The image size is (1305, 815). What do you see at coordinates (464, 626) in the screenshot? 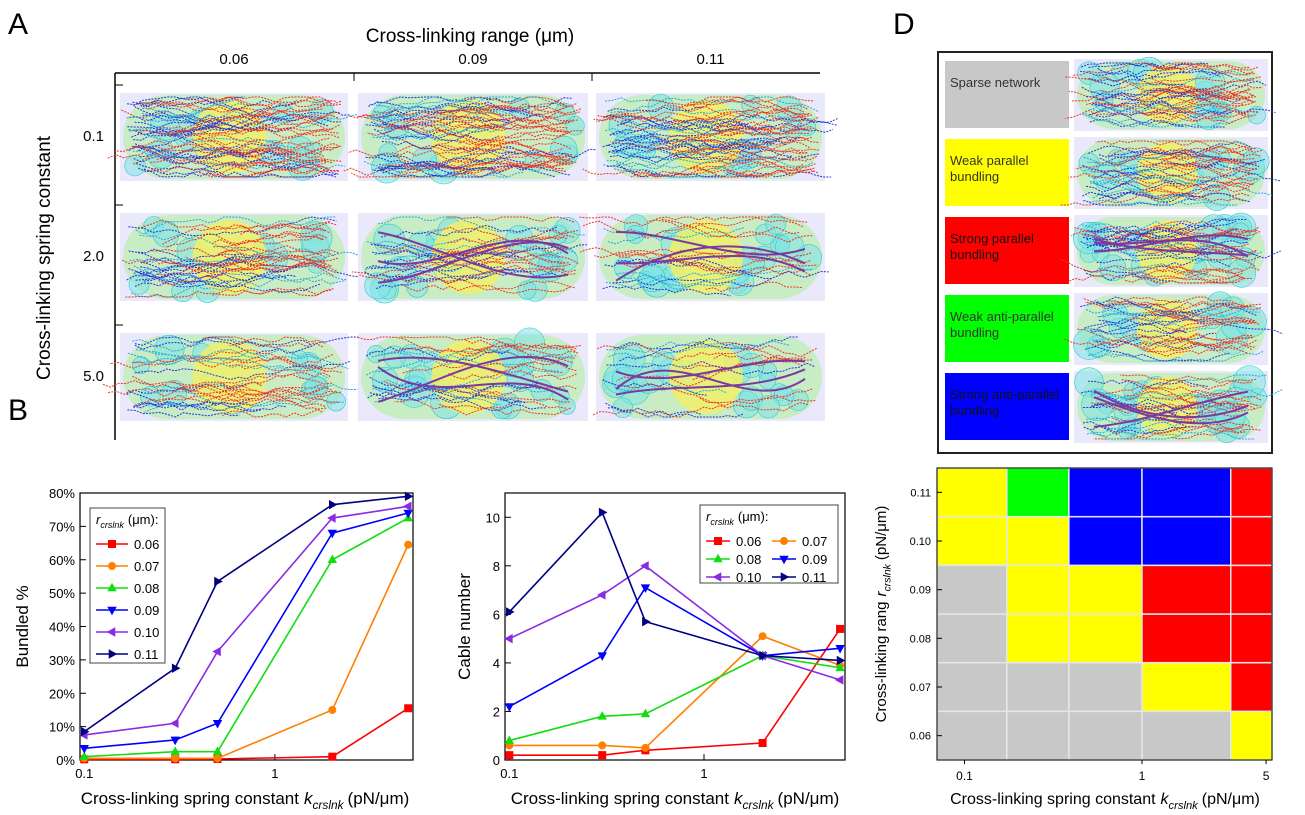
I see `y-axis-title: Cable number` at bounding box center [464, 626].